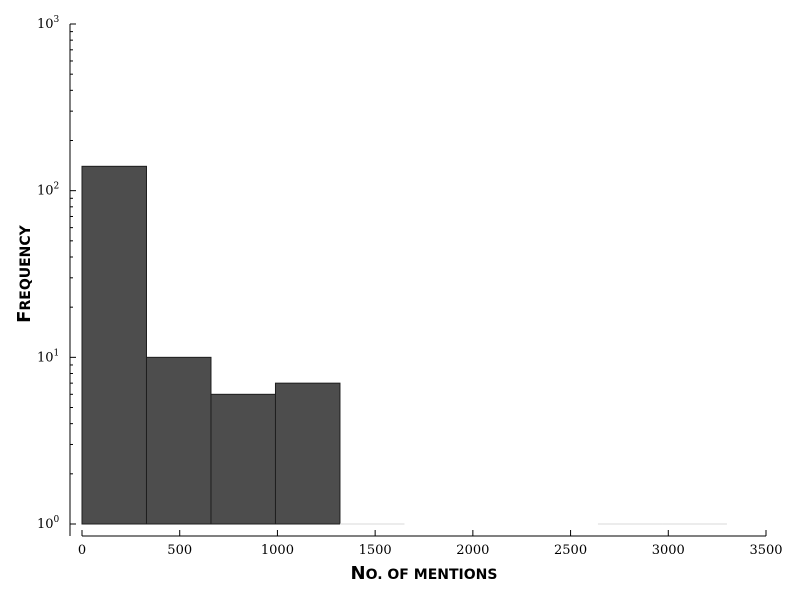 This screenshot has height=600, width=800. What do you see at coordinates (24, 273) in the screenshot?
I see `y-axis-title: FREQUENCY` at bounding box center [24, 273].